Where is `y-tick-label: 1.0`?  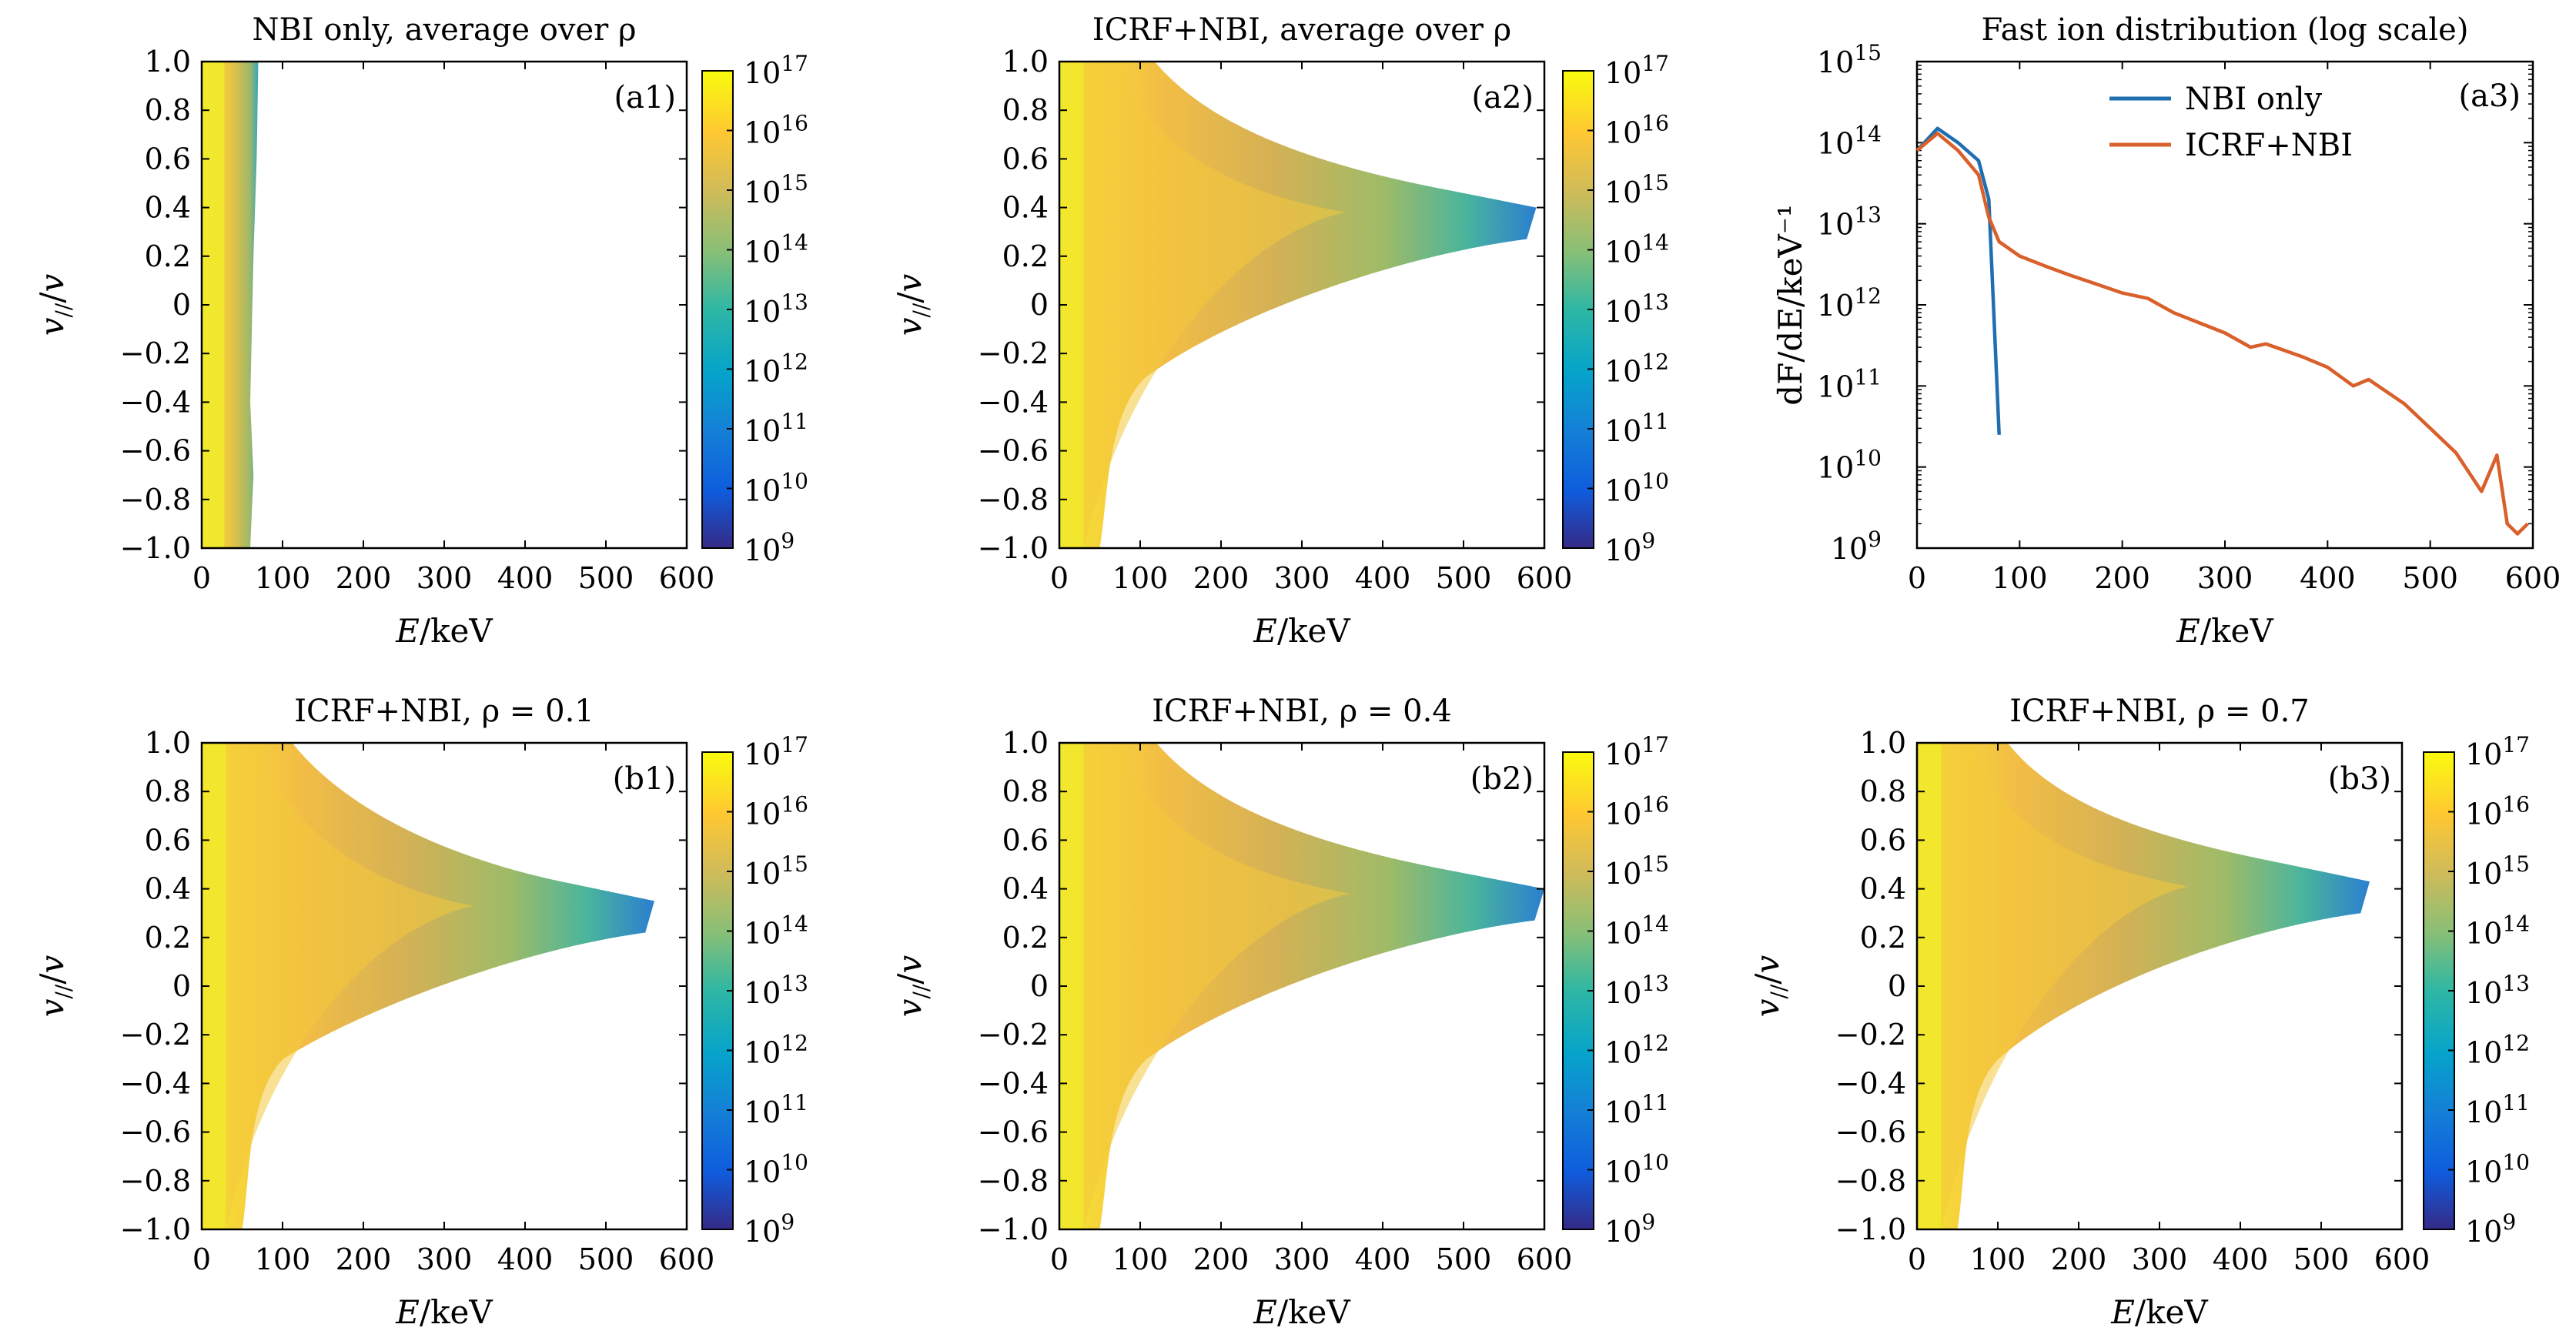 y-tick-label: 1.0 is located at coordinates (1883, 743).